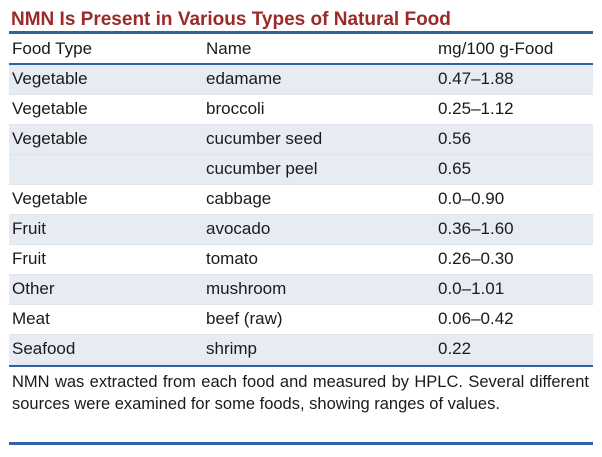  What do you see at coordinates (319, 49) in the screenshot?
I see `column-header-name: Name` at bounding box center [319, 49].